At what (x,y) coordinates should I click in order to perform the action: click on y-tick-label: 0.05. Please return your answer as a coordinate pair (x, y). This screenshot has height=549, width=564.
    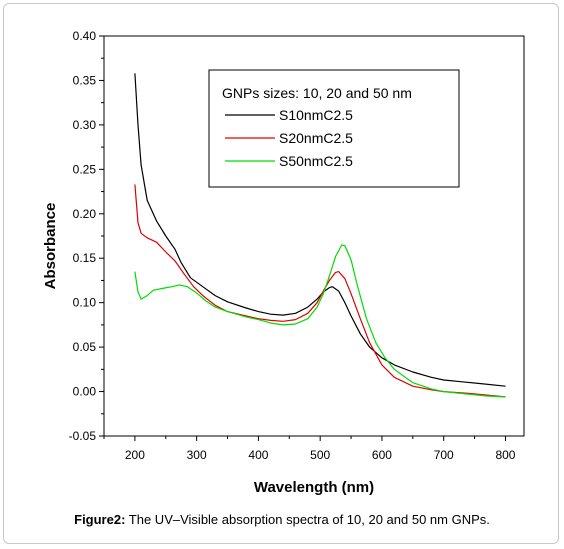
    Looking at the image, I should click on (85, 347).